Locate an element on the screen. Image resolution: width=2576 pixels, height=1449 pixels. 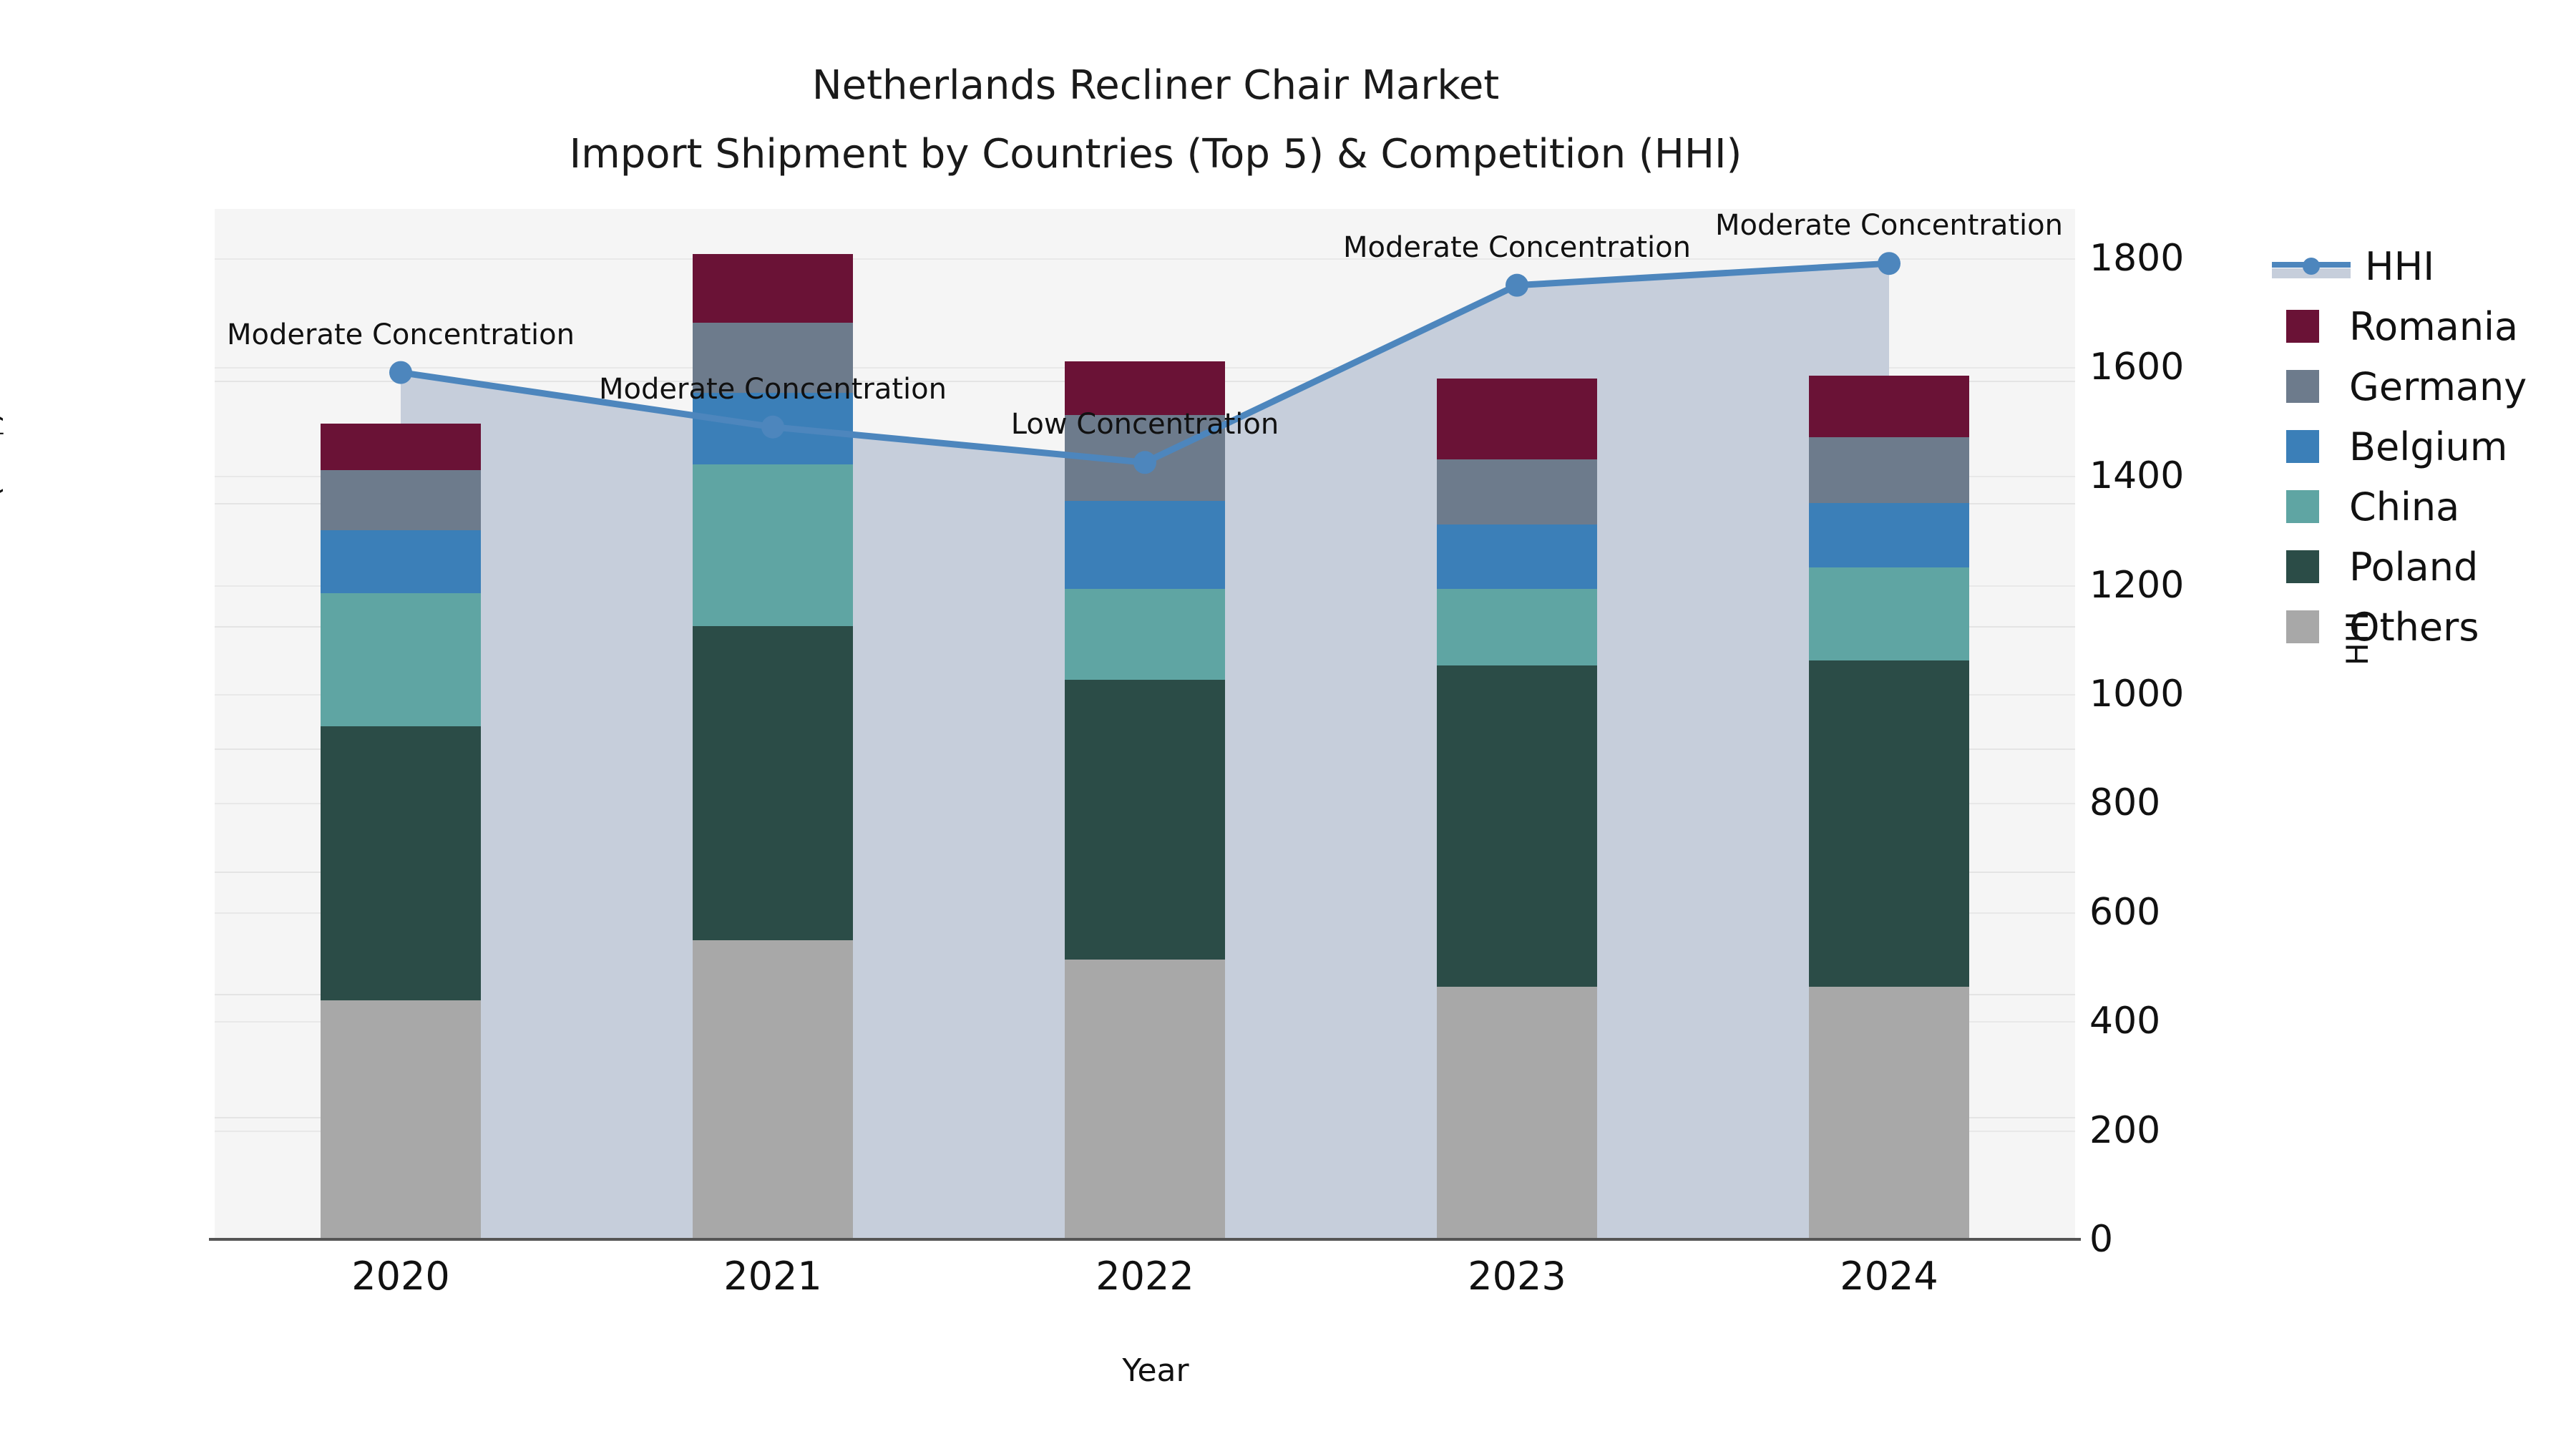
legend-line-marker is located at coordinates (2311, 266).